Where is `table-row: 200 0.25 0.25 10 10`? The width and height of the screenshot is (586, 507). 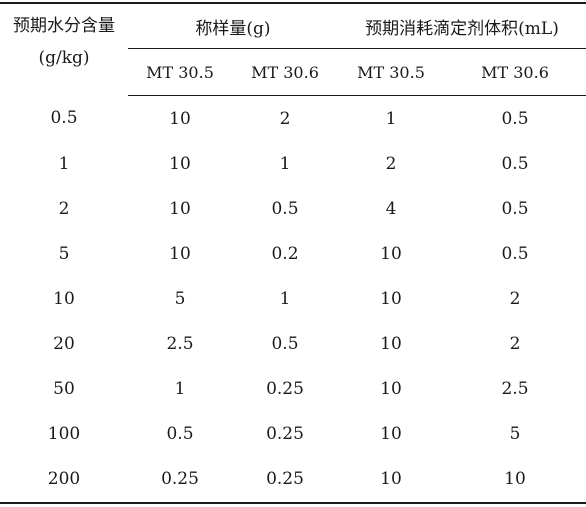 table-row: 200 0.25 0.25 10 10 is located at coordinates (293, 480).